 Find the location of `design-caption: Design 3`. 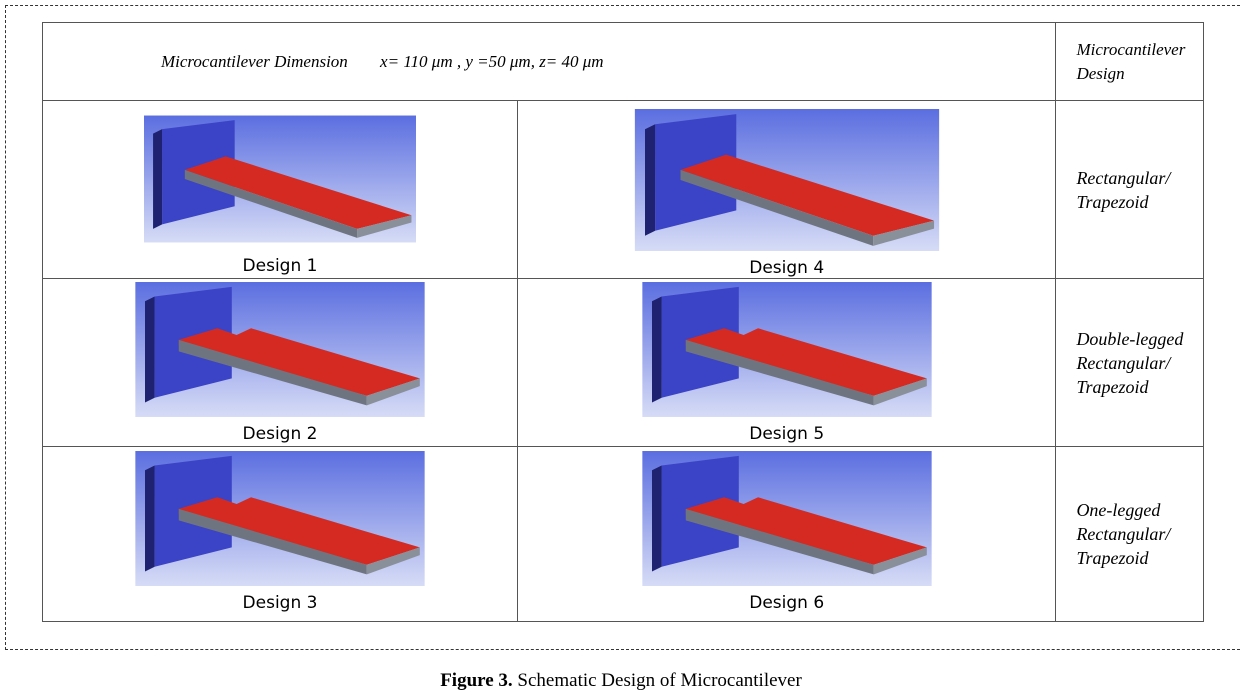

design-caption: Design 3 is located at coordinates (280, 603).